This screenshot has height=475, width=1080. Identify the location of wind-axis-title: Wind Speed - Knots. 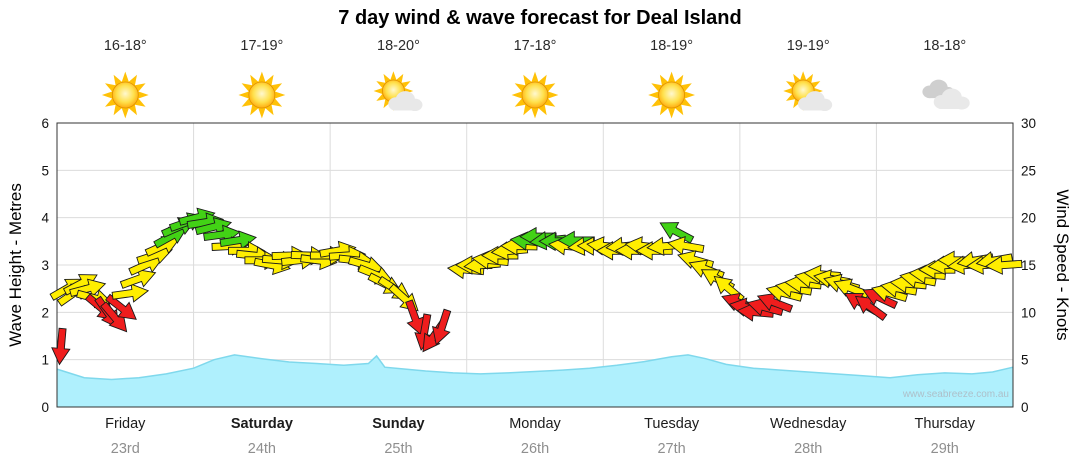
(1062, 265).